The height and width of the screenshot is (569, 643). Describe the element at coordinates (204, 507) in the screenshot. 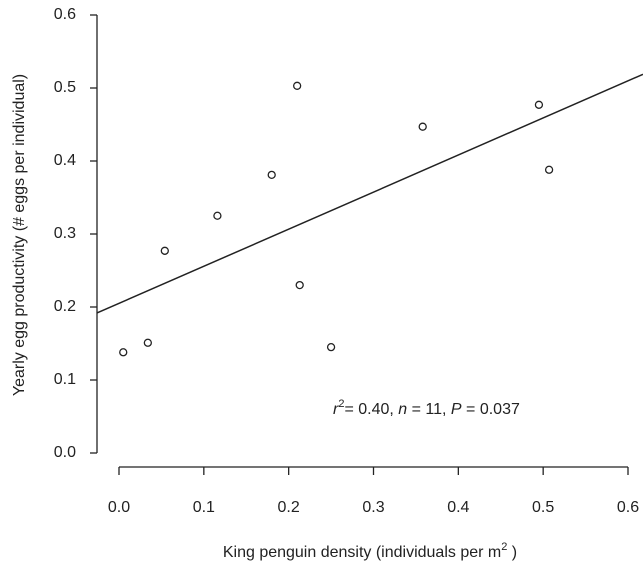

I see `x-tick-label: 0.1` at that location.